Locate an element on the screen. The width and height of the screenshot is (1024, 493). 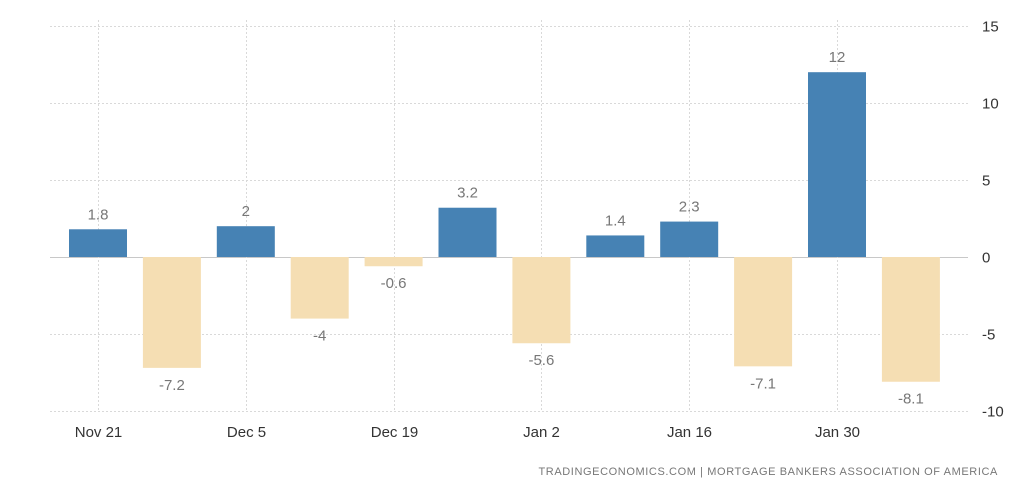
data-label: -8.1 is located at coordinates (911, 399).